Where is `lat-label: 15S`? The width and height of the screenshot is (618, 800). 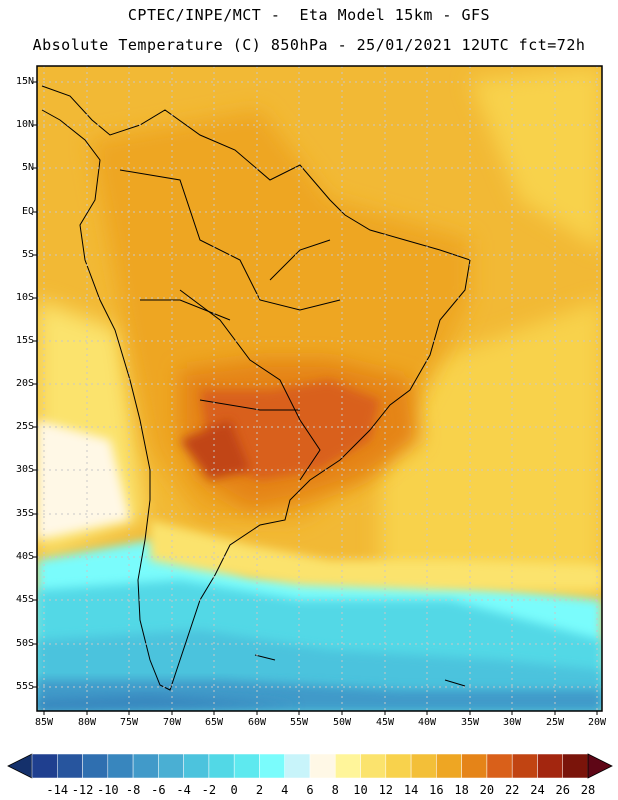 lat-label: 15S is located at coordinates (24, 340).